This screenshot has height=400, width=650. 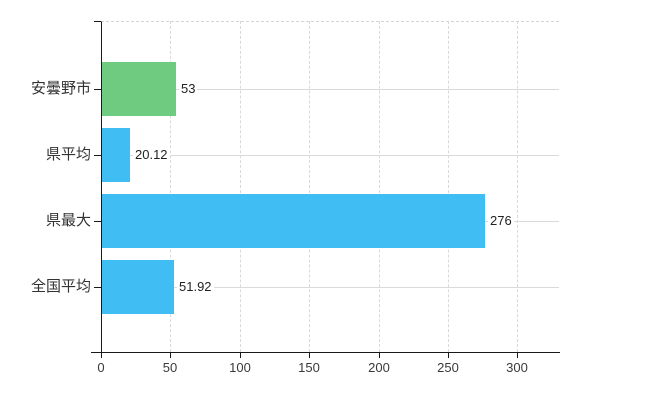 I want to click on x-tick-label: 0, so click(x=101, y=367).